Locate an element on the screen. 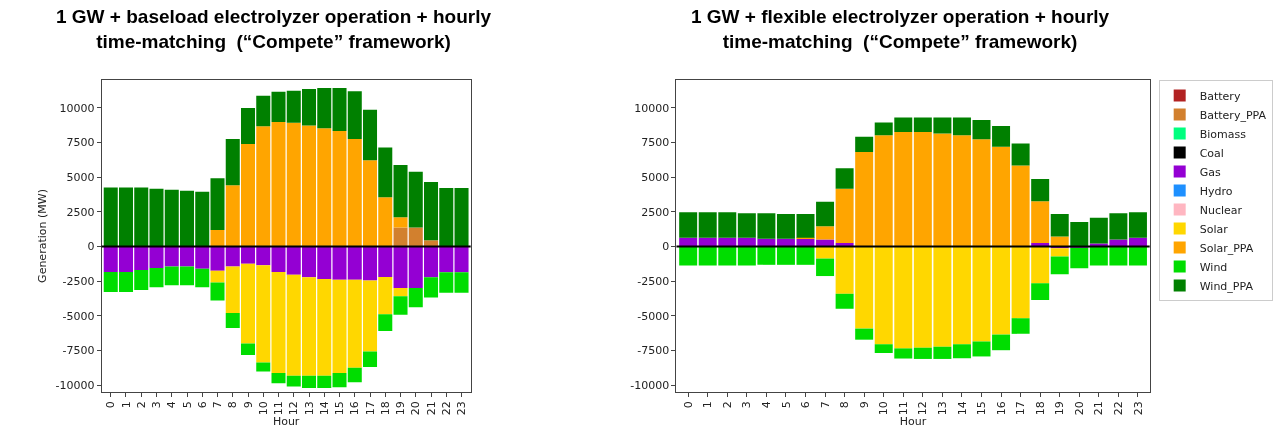 This screenshot has height=435, width=1286. legend-label: Solar is located at coordinates (1214, 229).